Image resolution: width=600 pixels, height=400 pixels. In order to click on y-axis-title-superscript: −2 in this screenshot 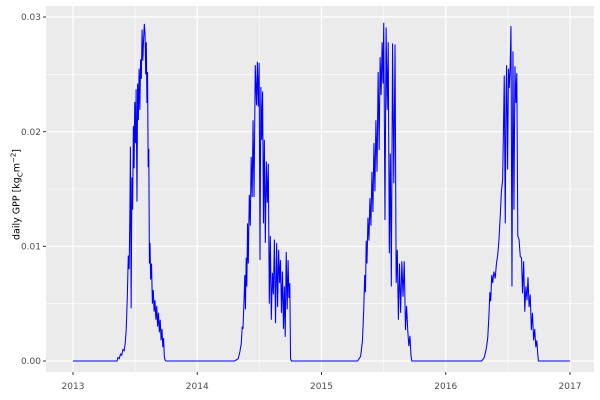, I will do `click(13, 158)`.